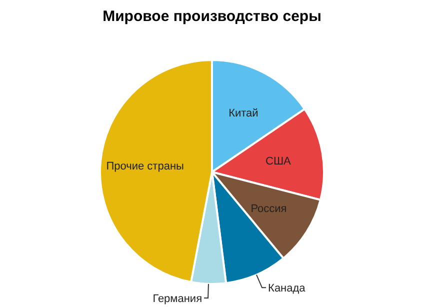 This screenshot has height=307, width=424. Describe the element at coordinates (268, 209) in the screenshot. I see `slice-label: Россия` at that location.